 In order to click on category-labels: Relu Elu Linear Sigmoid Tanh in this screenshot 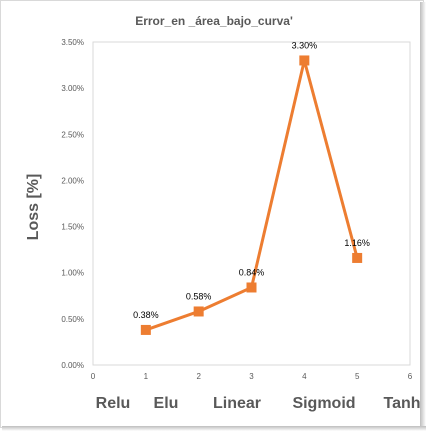, I will do `click(258, 403)`.